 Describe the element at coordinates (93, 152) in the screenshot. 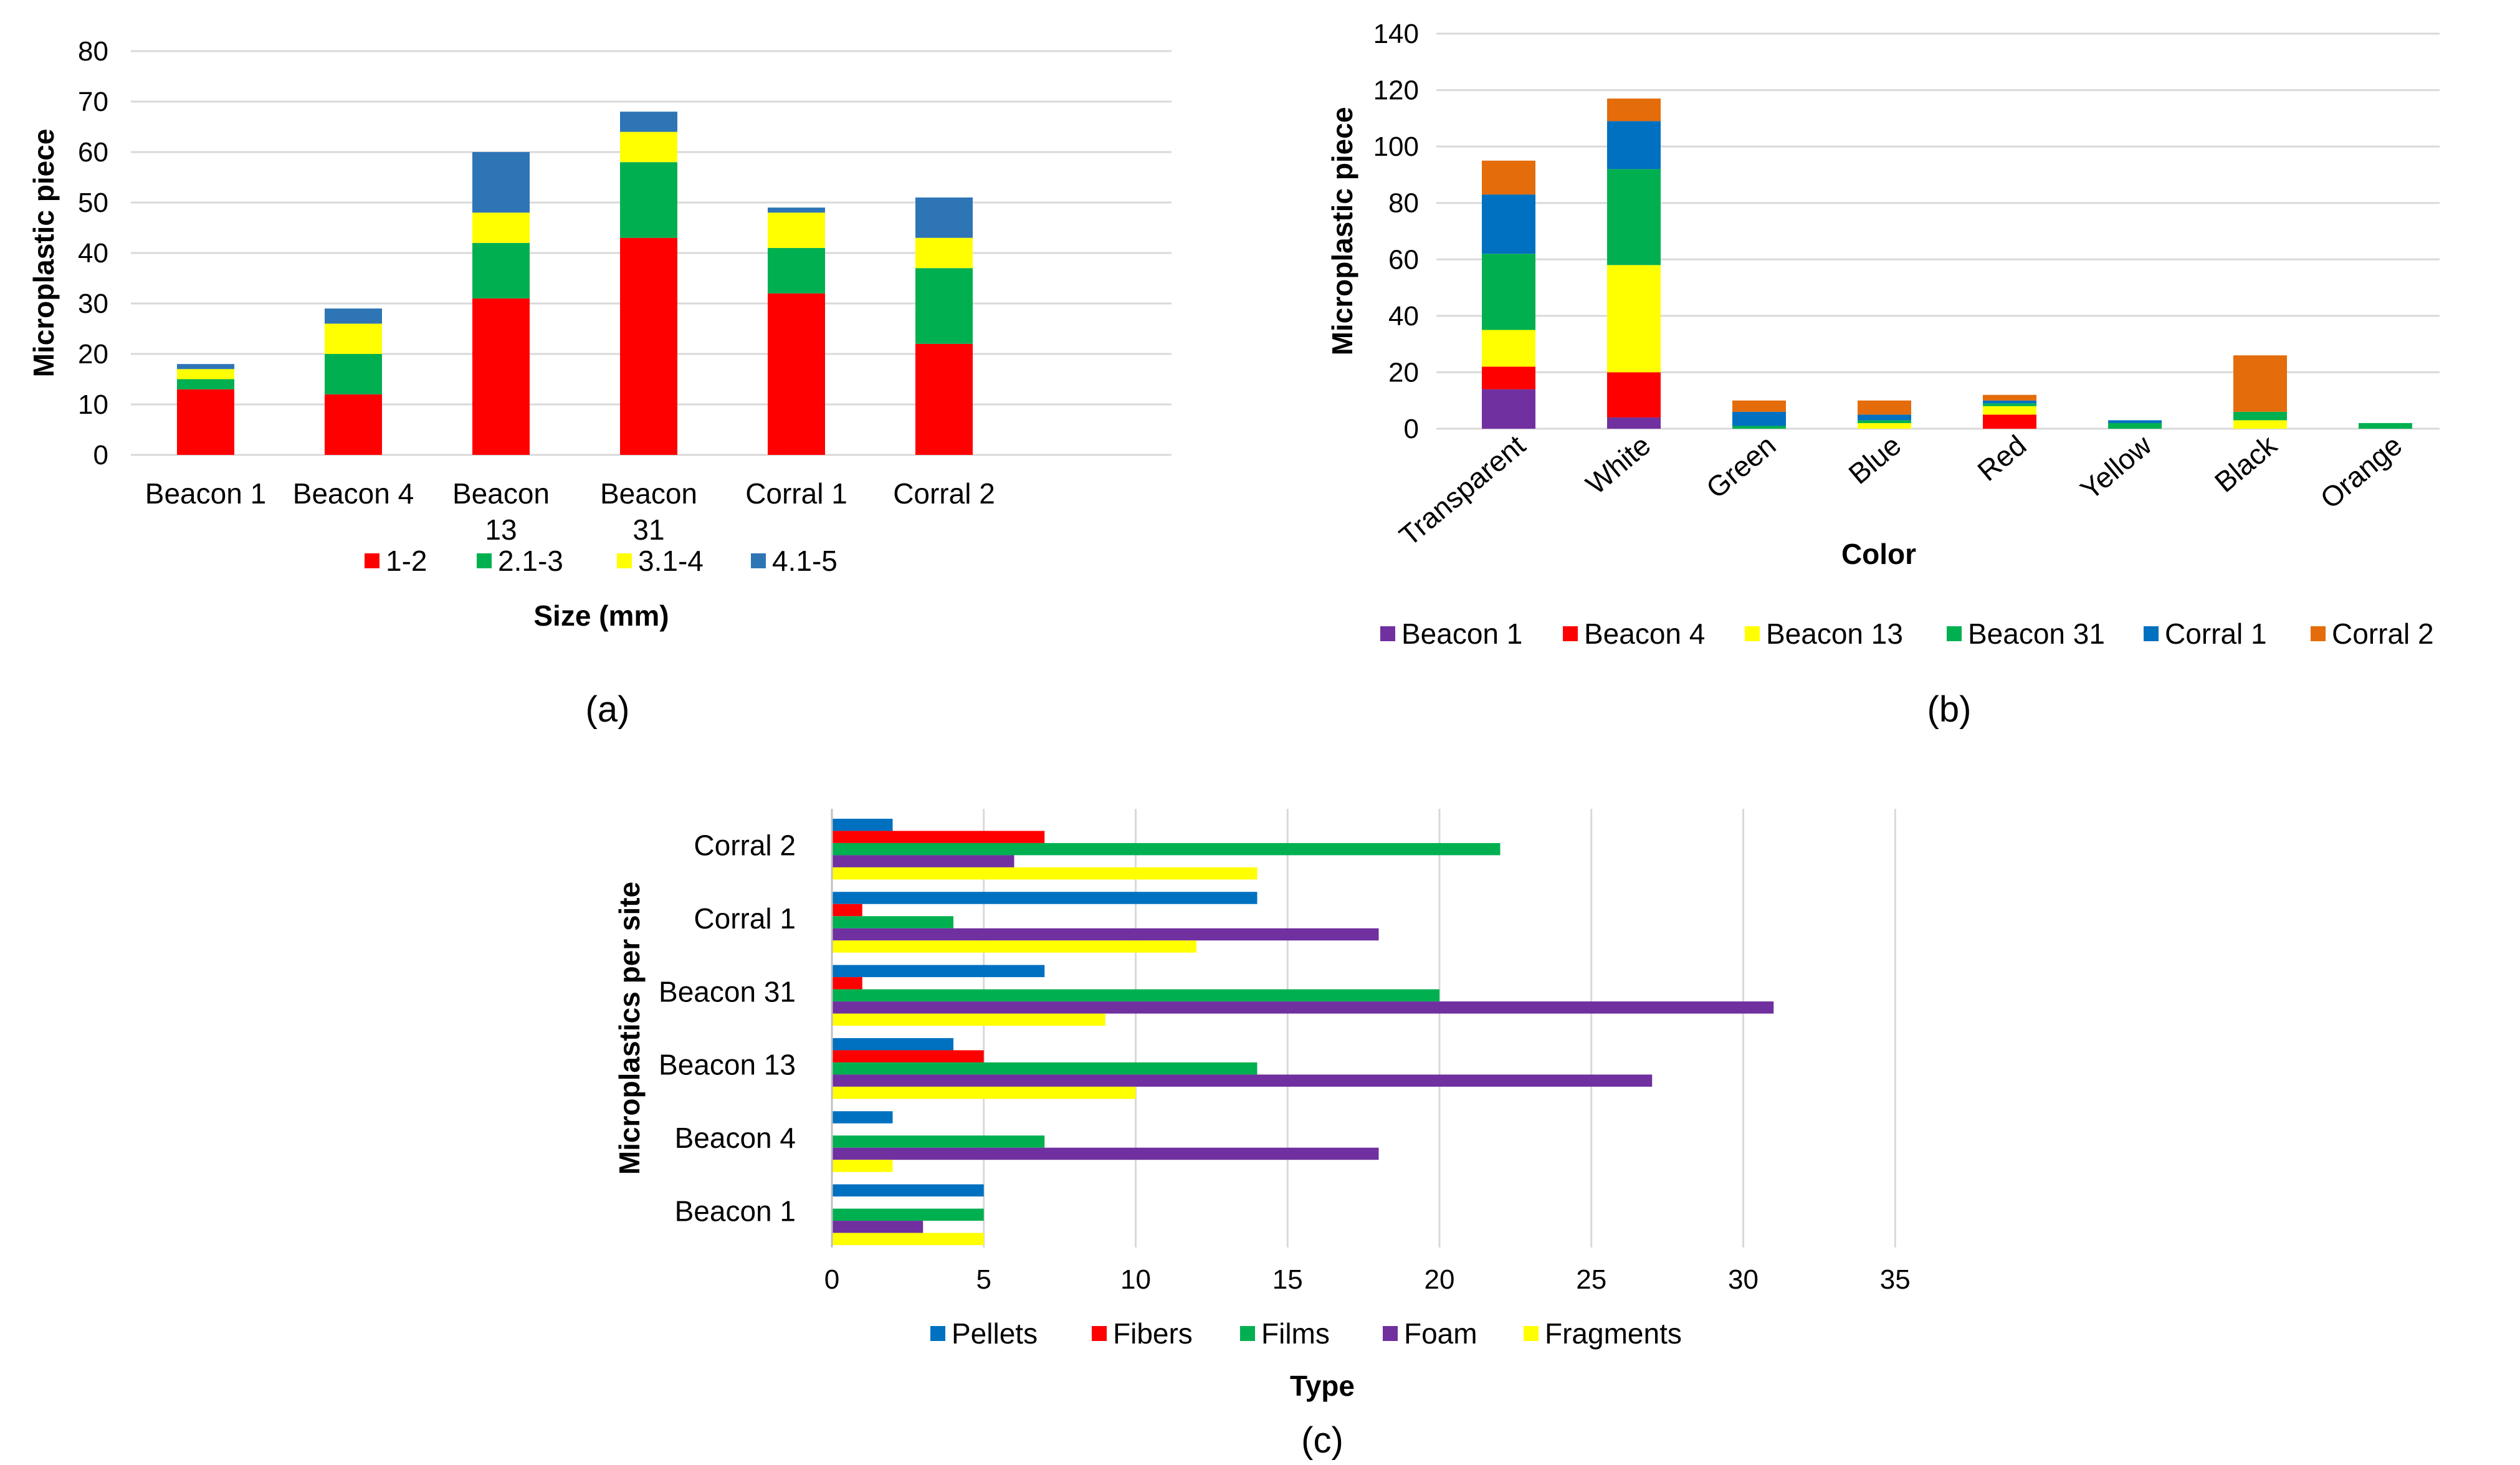

I see `a-y-tick: 60` at that location.